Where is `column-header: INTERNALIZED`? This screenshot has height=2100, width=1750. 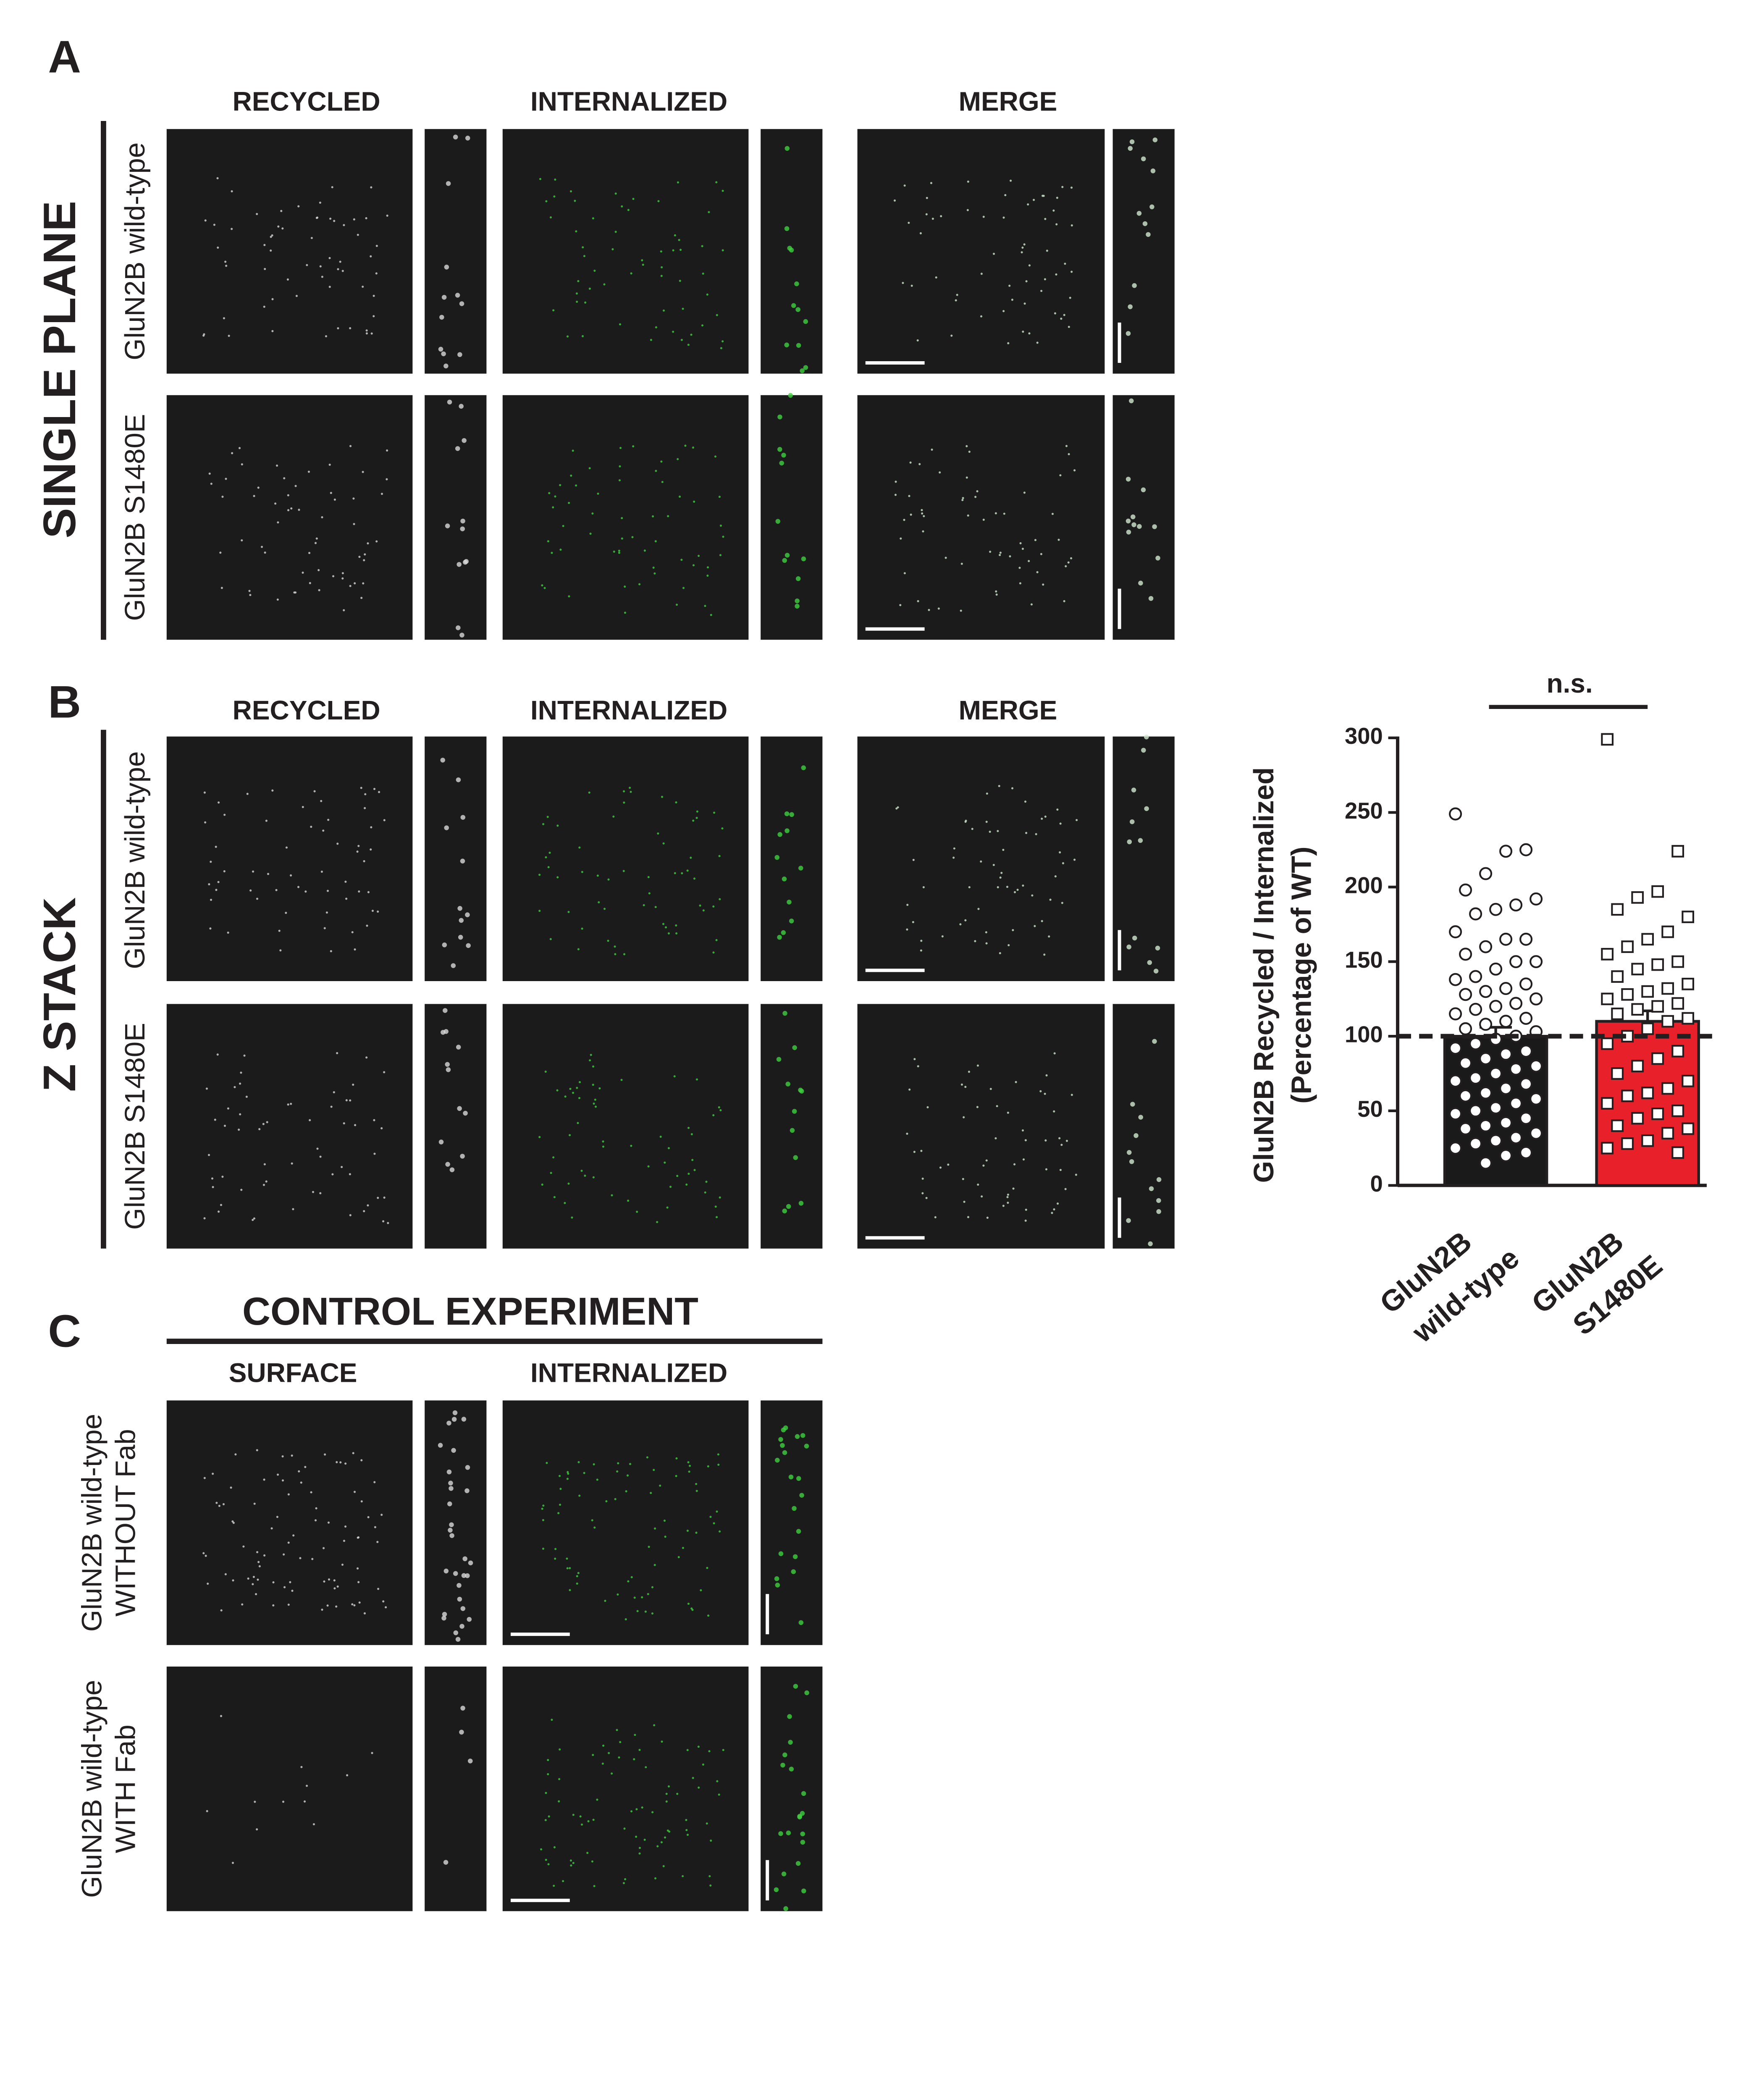
column-header: INTERNALIZED is located at coordinates (628, 710).